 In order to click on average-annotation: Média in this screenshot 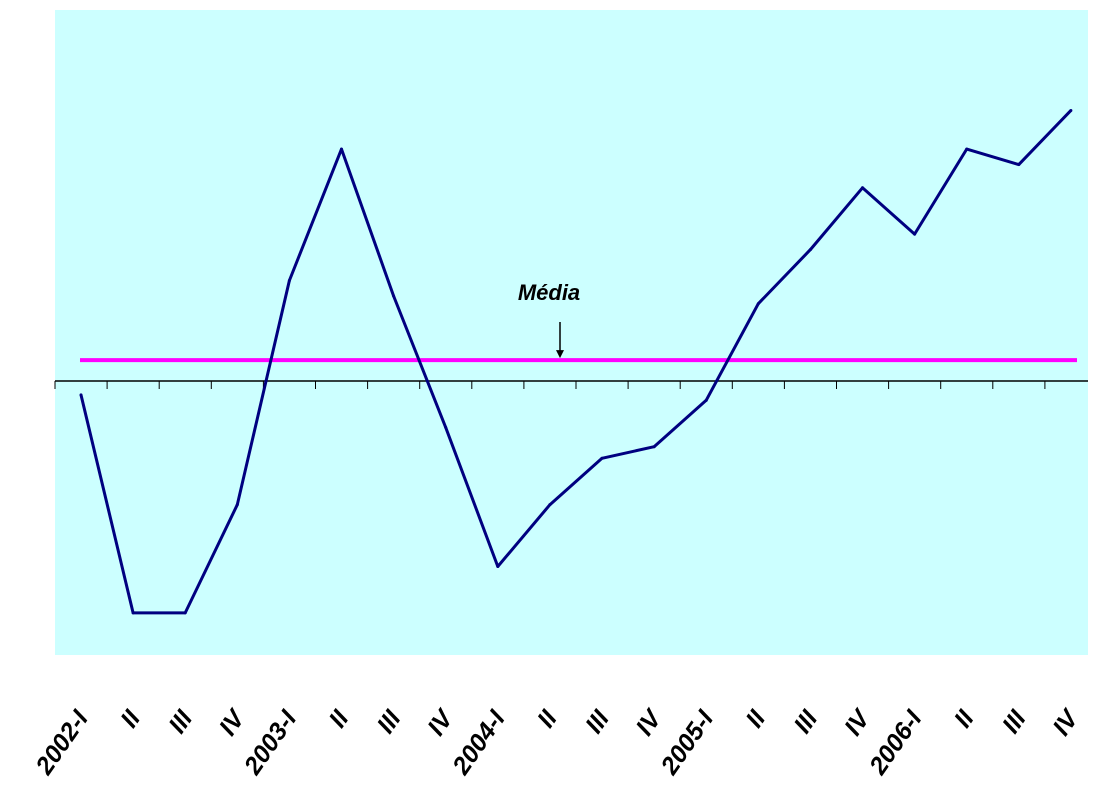, I will do `click(549, 319)`.